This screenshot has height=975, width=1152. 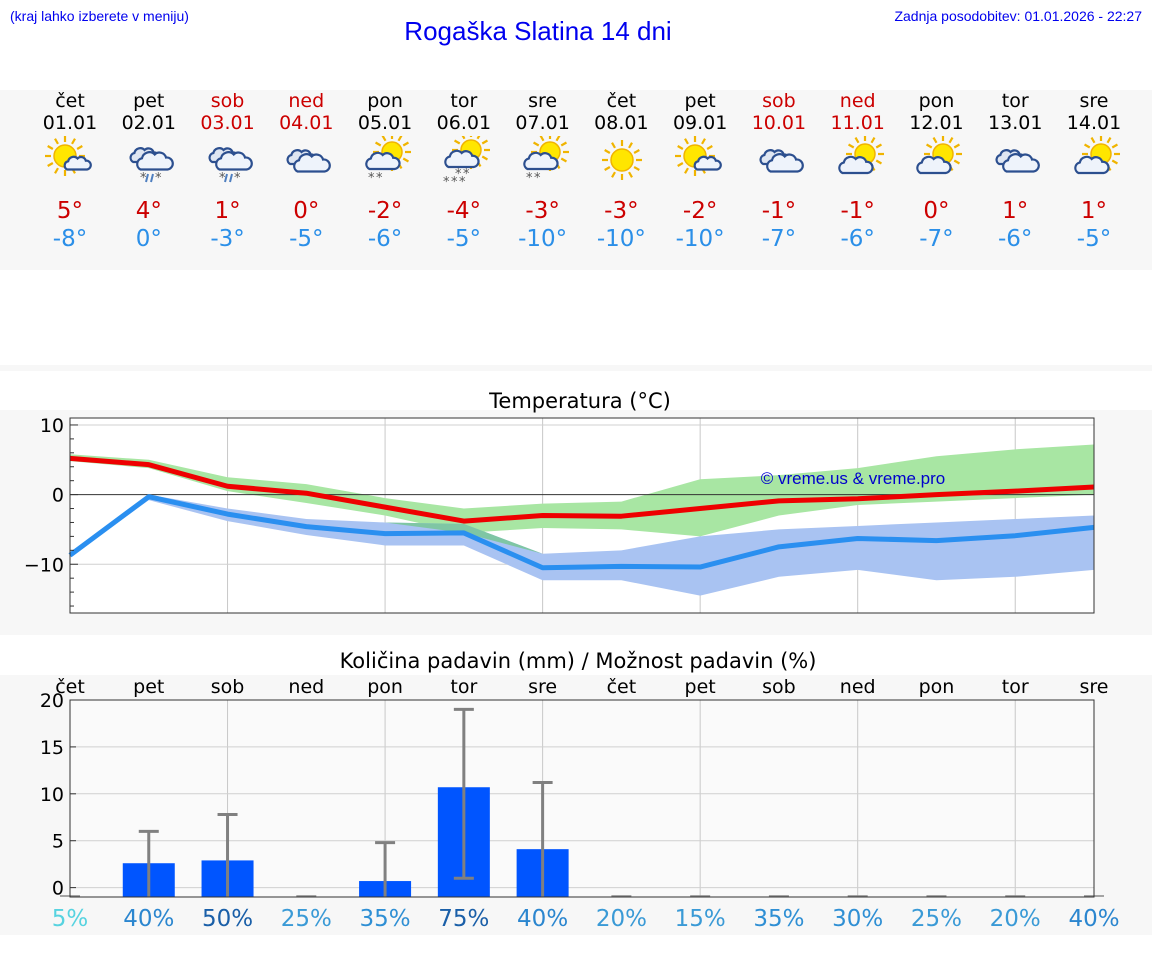 What do you see at coordinates (853, 478) in the screenshot?
I see `copyright-annotation: © vreme.us & vreme.pro` at bounding box center [853, 478].